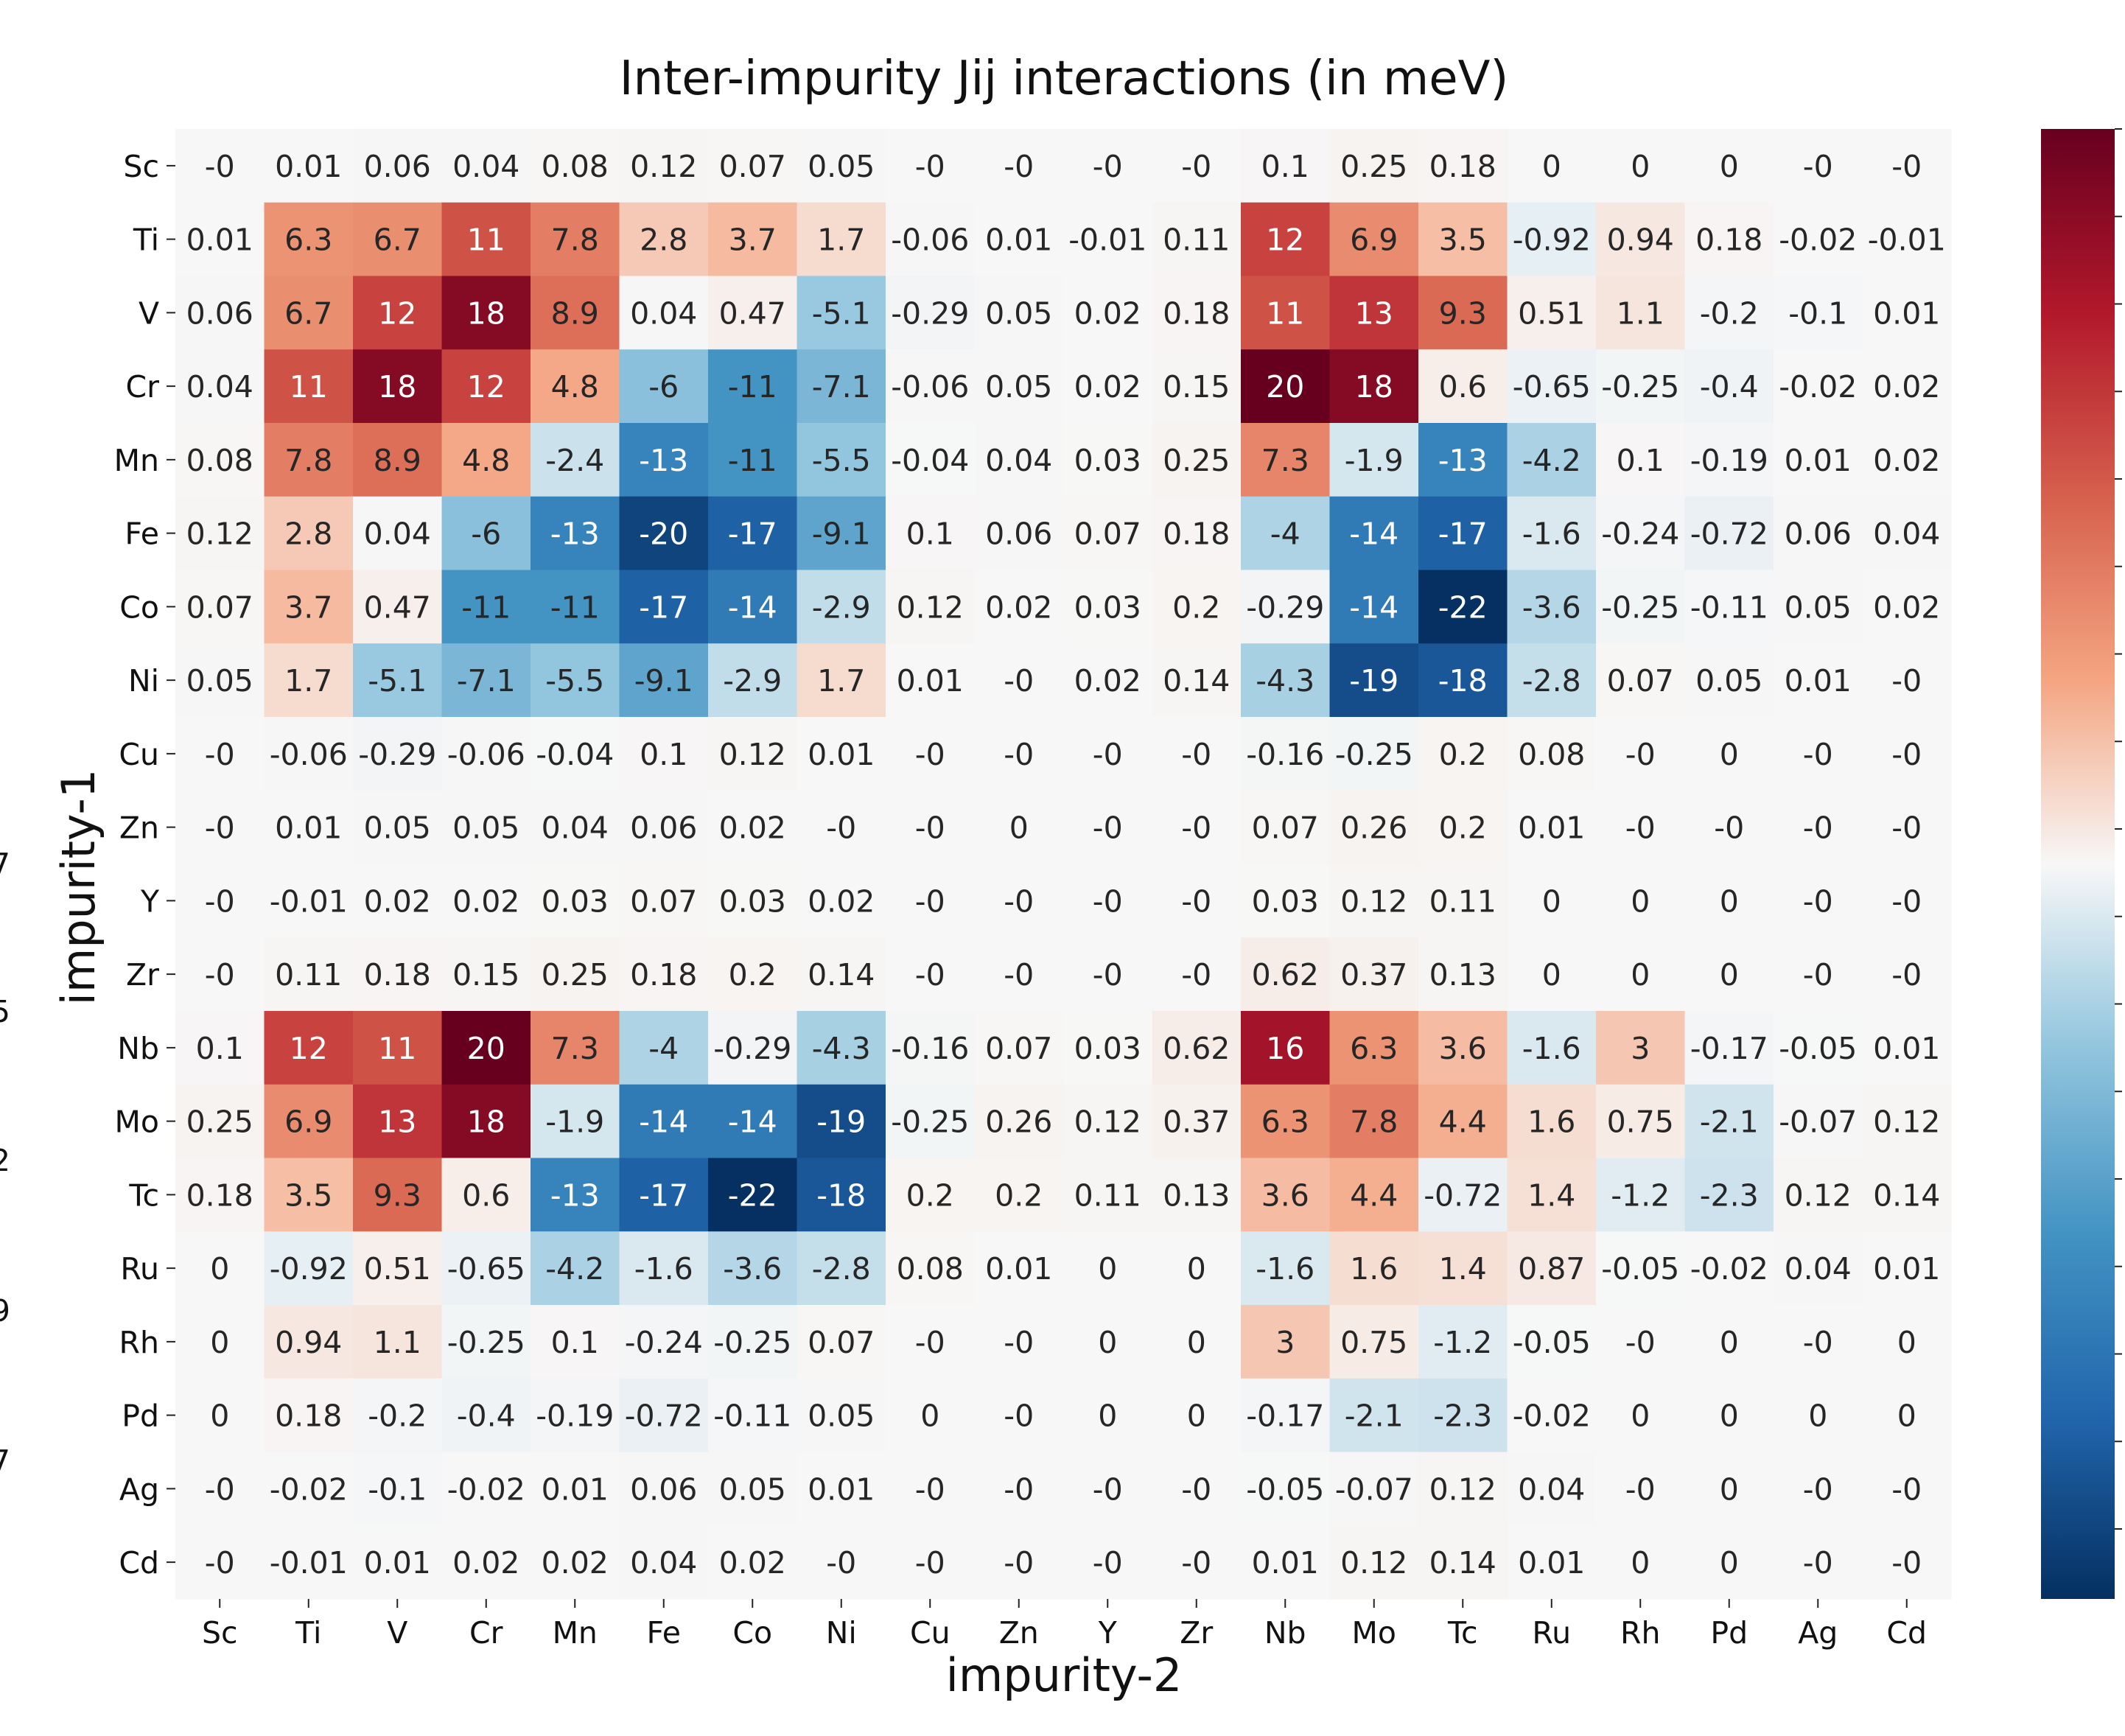  Describe the element at coordinates (575, 607) in the screenshot. I see `heatmap-cell-label: -11` at that location.